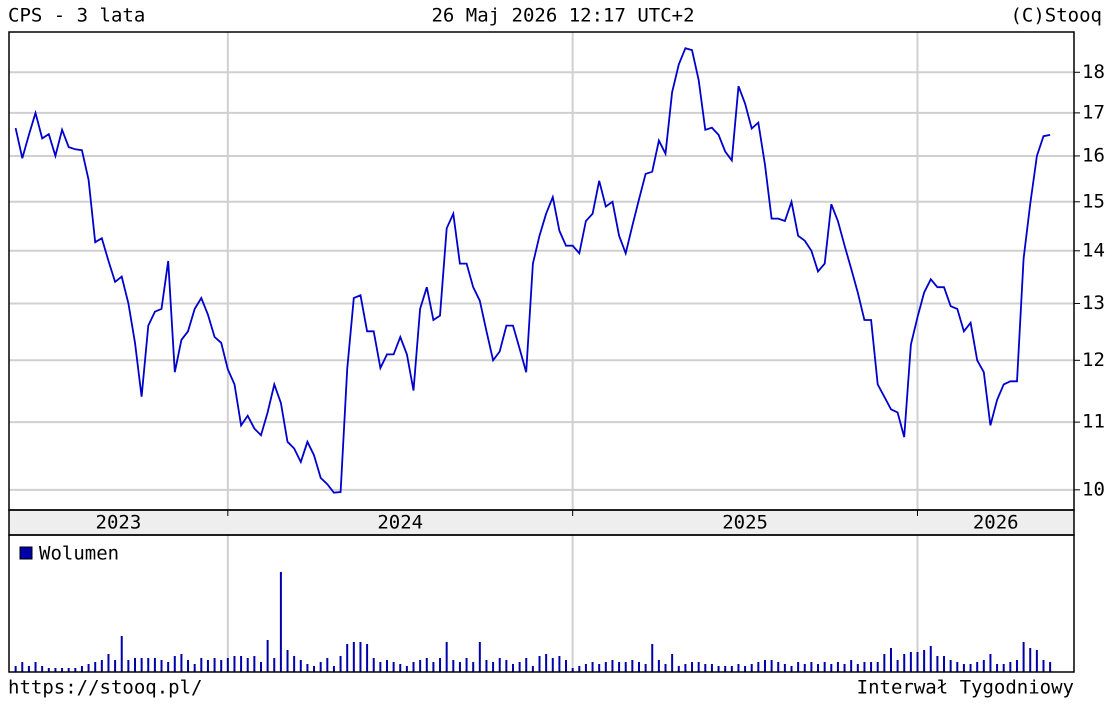 This screenshot has width=1114, height=705. Describe the element at coordinates (1093, 489) in the screenshot. I see `y-tick-label: 10` at that location.